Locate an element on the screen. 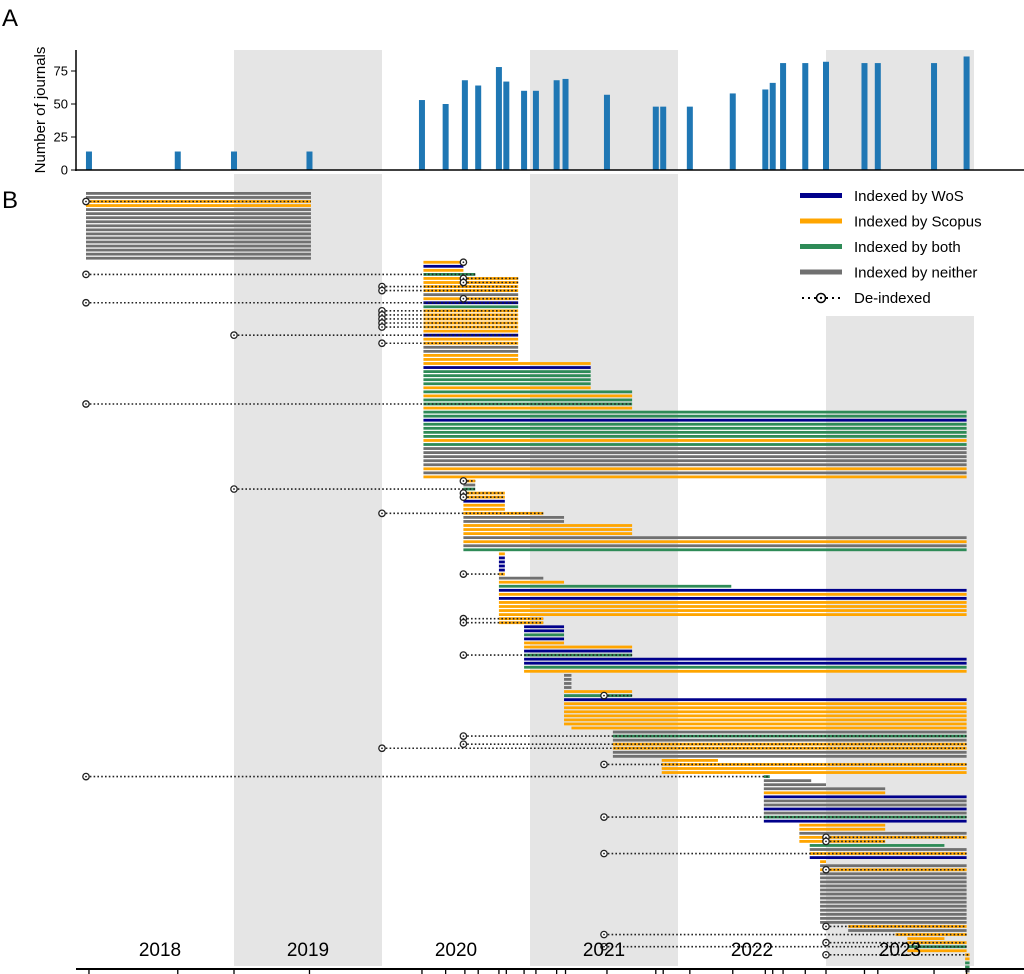 Image resolution: width=1024 pixels, height=974 pixels. year-label-2020: 2020 is located at coordinates (456, 950).